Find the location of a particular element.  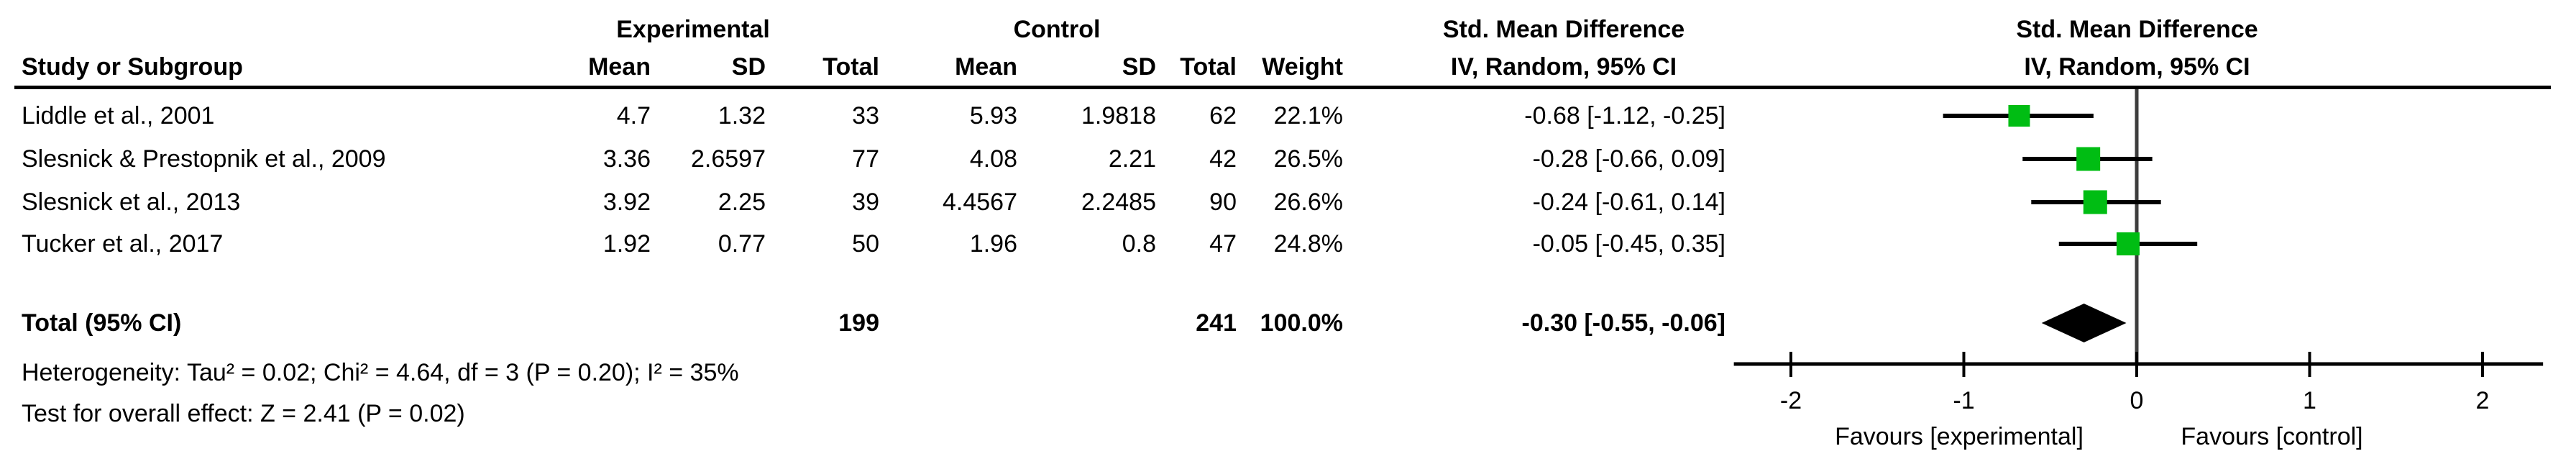

ctl-total-value: 90 is located at coordinates (1223, 202).